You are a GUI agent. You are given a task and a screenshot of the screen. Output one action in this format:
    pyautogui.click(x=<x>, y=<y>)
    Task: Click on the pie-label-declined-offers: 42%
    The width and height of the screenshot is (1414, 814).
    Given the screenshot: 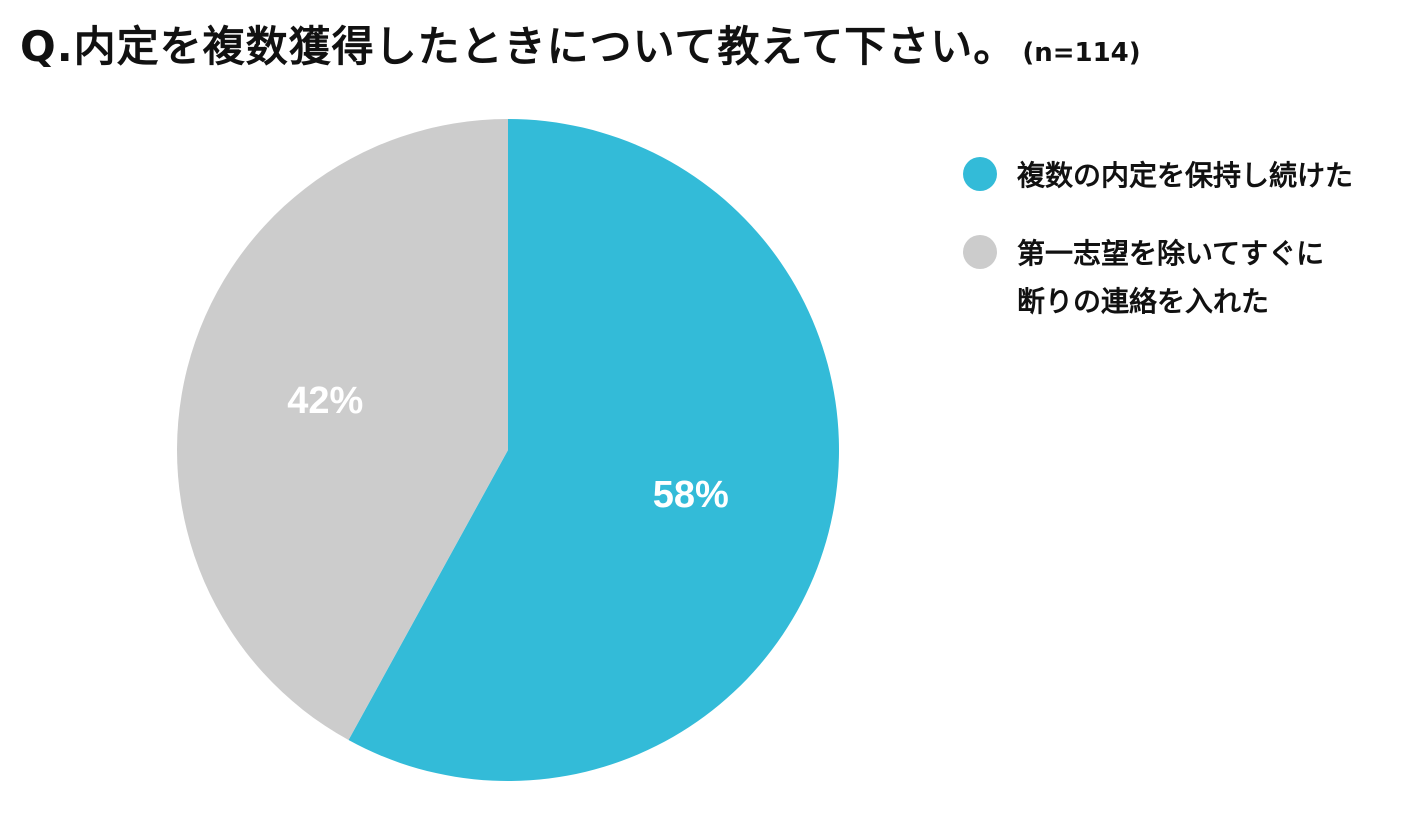 What is the action you would take?
    pyautogui.click(x=325, y=401)
    